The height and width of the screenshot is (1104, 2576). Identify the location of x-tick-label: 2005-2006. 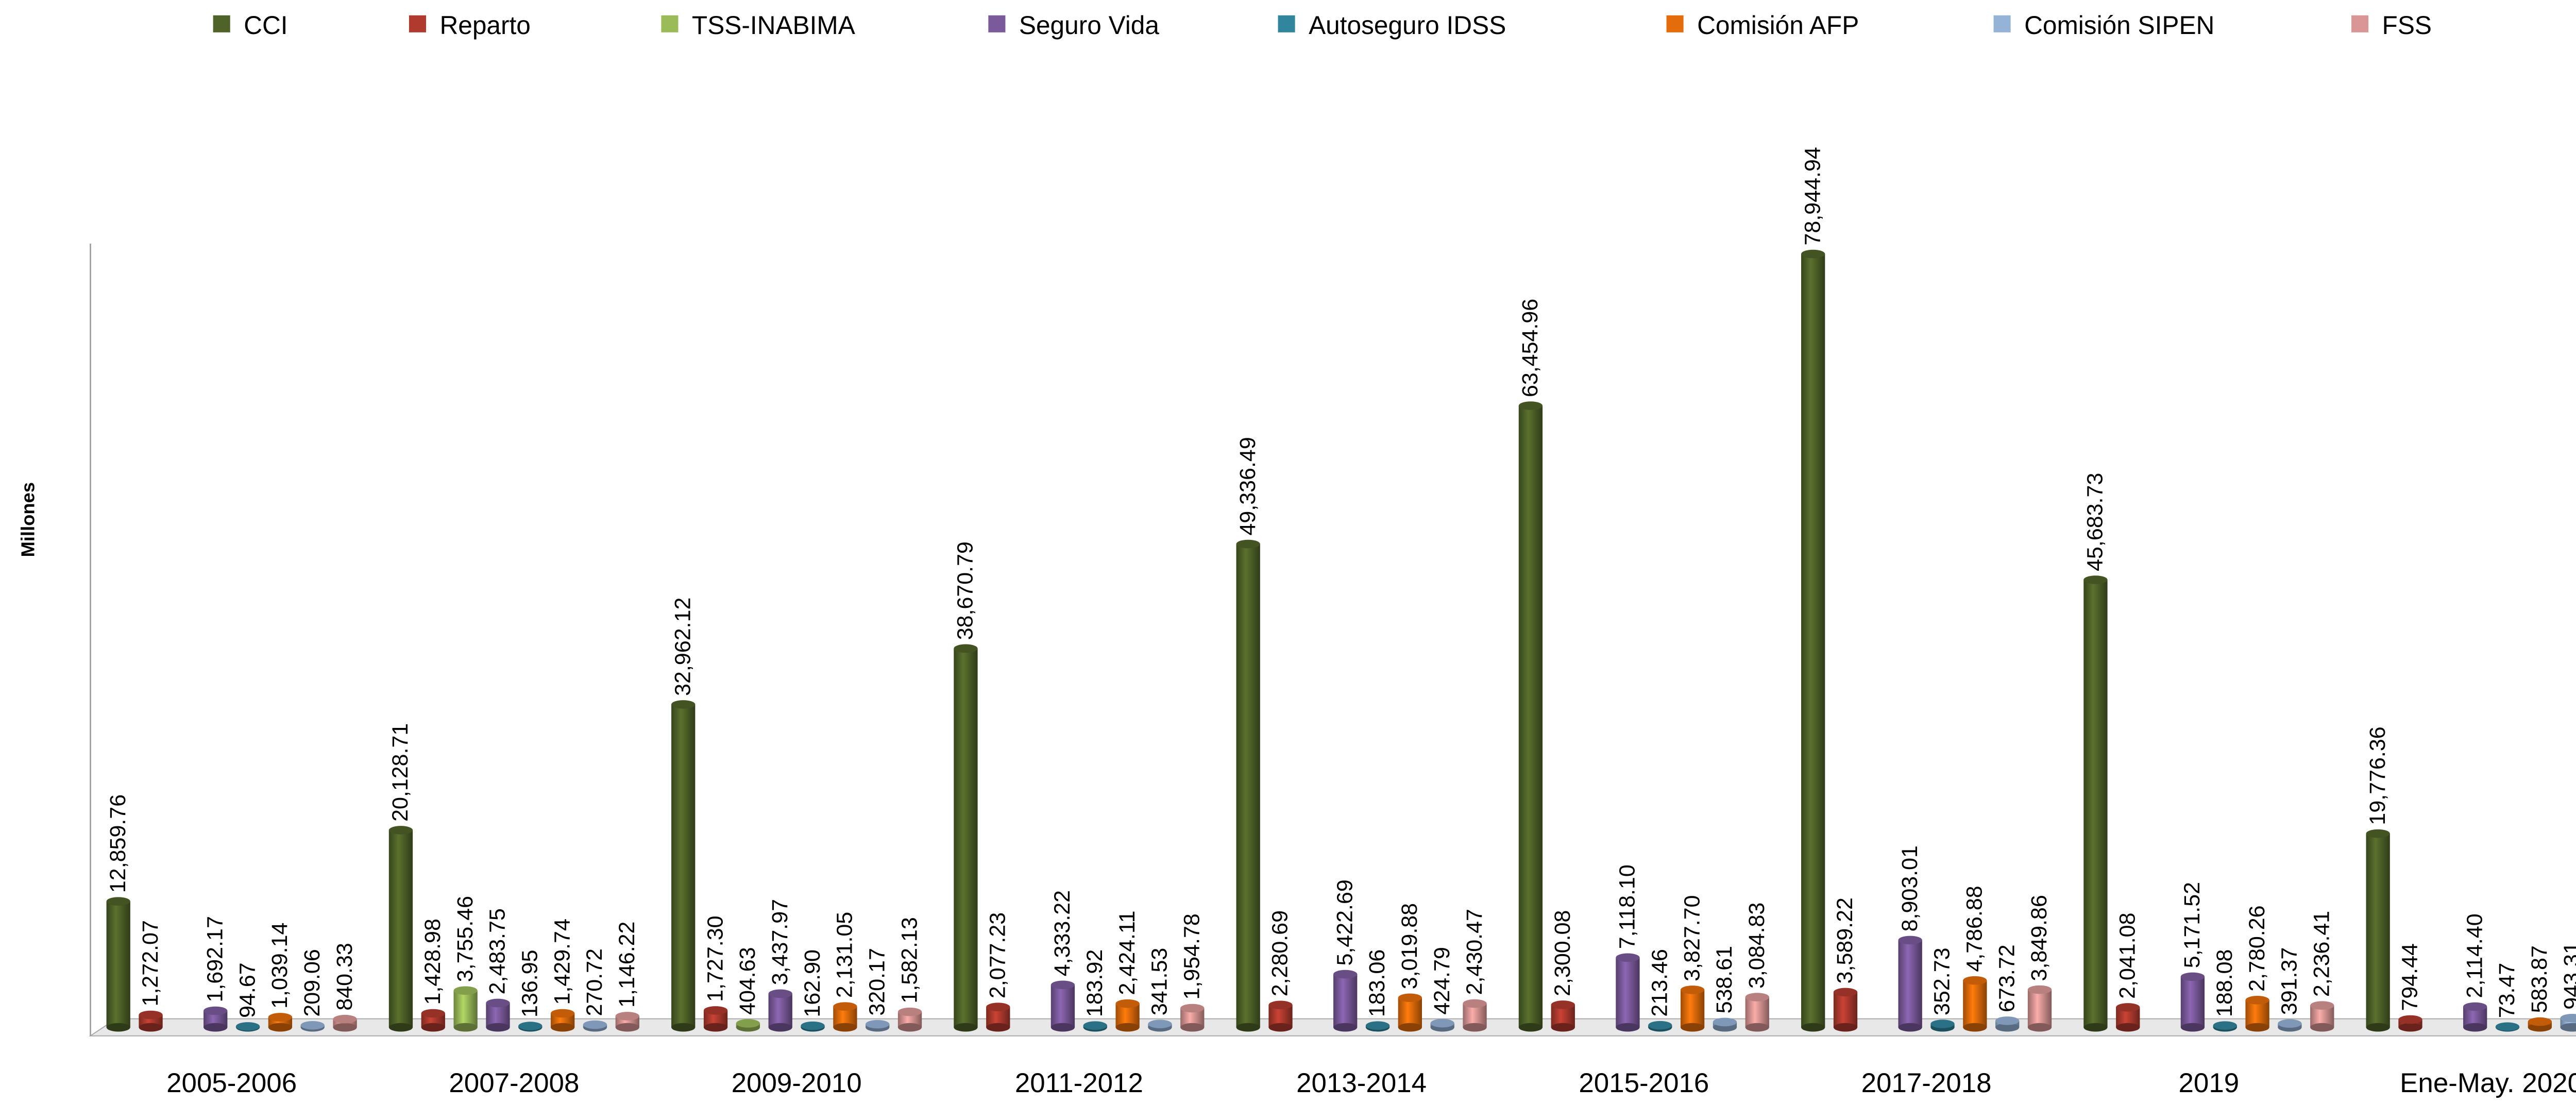
(231, 1083).